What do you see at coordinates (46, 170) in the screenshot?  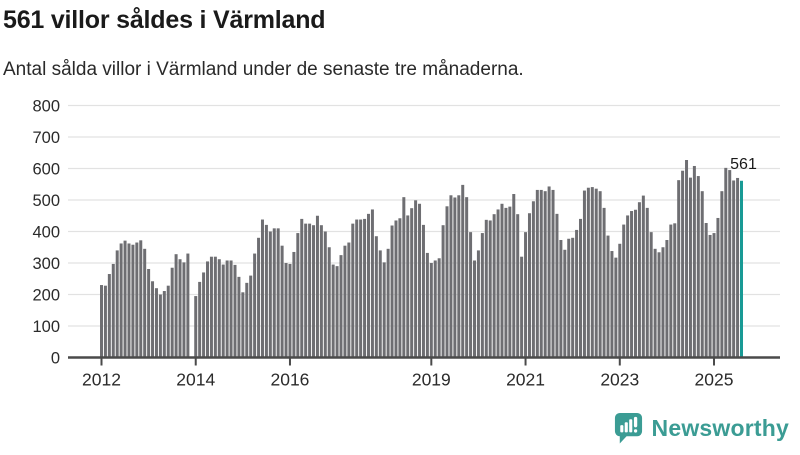 I see `y-tick-label: 600` at bounding box center [46, 170].